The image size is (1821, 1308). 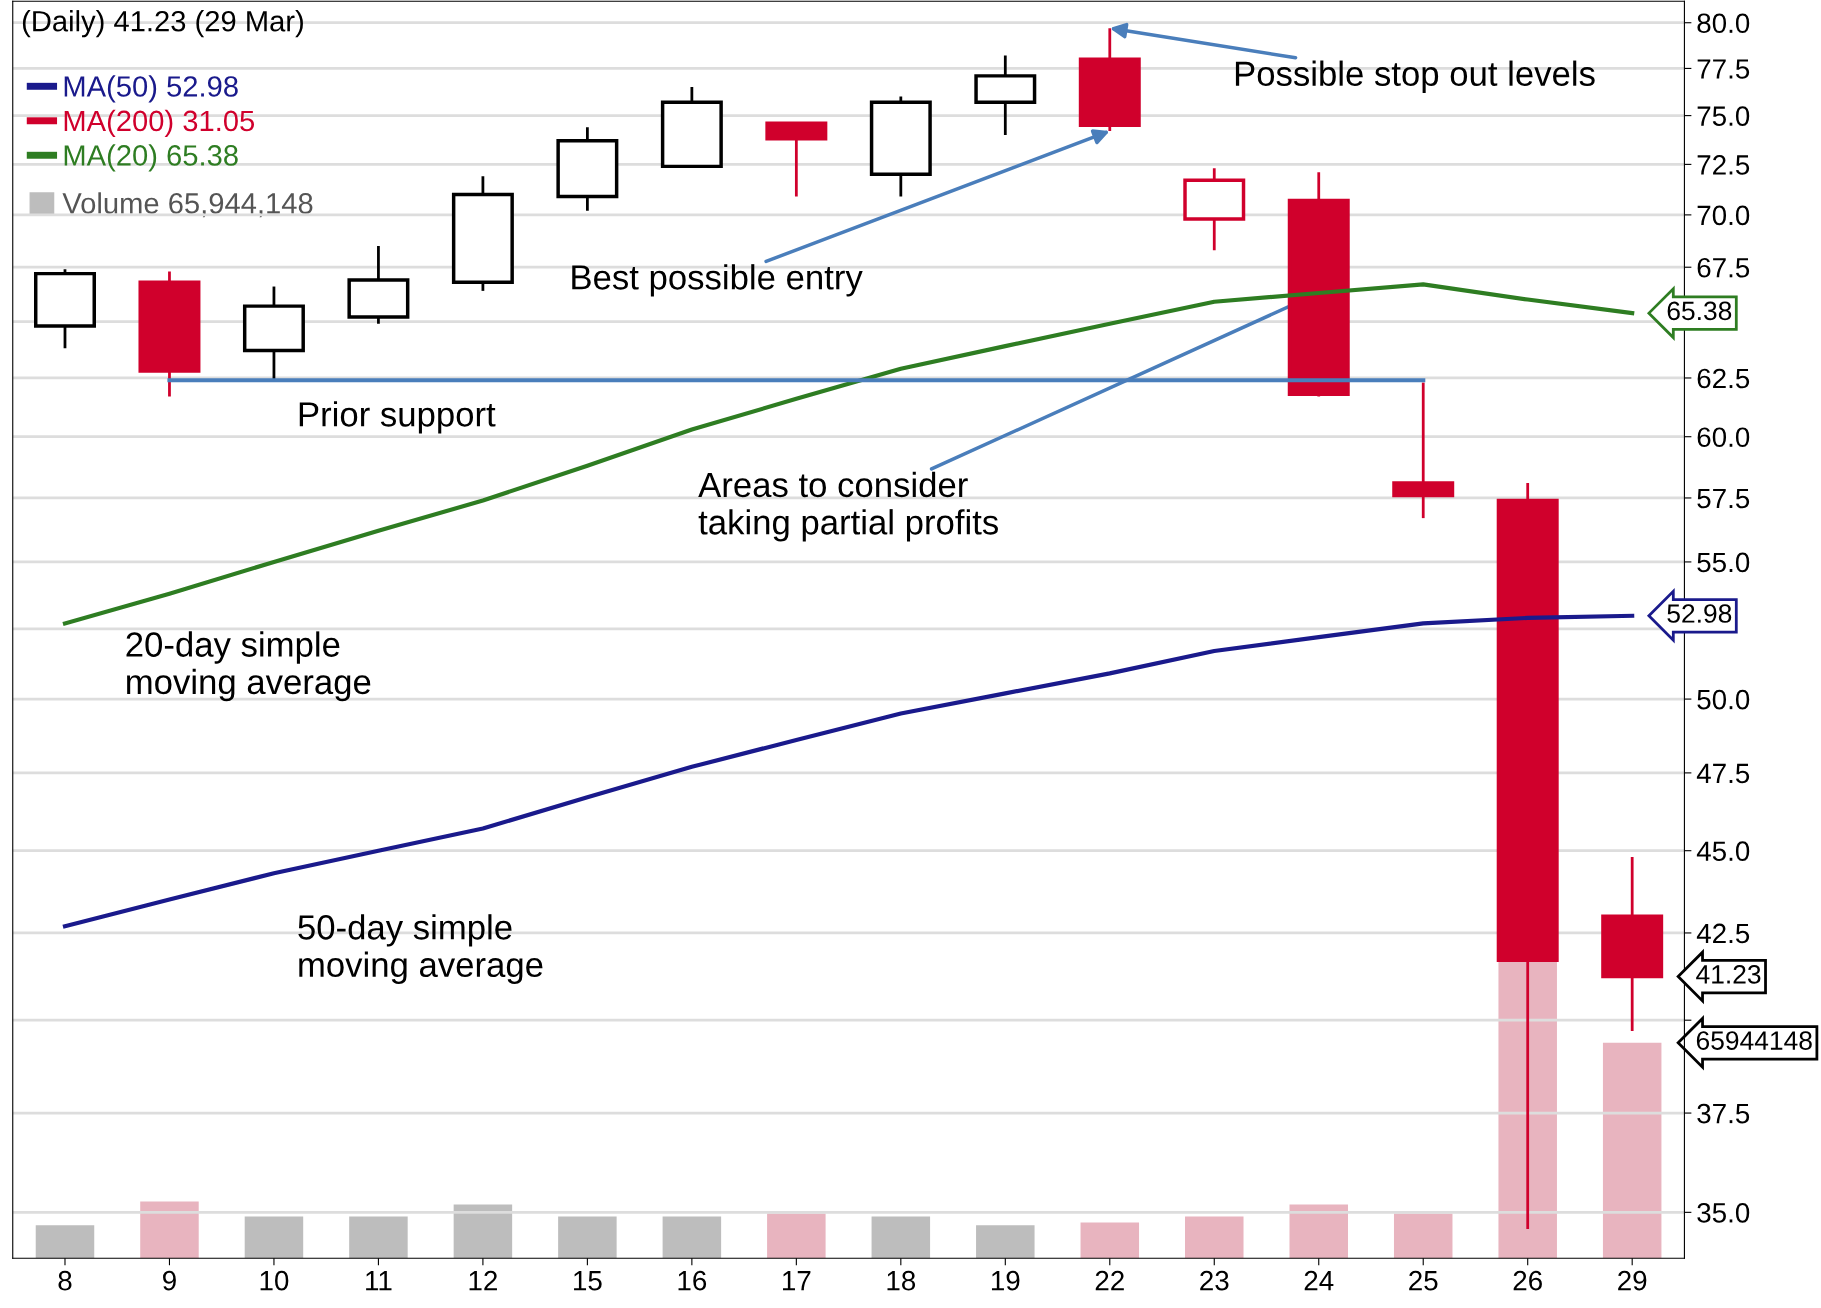 What do you see at coordinates (162, 24) in the screenshot?
I see `chart-title: (Daily) 41.23 (29 Mar)` at bounding box center [162, 24].